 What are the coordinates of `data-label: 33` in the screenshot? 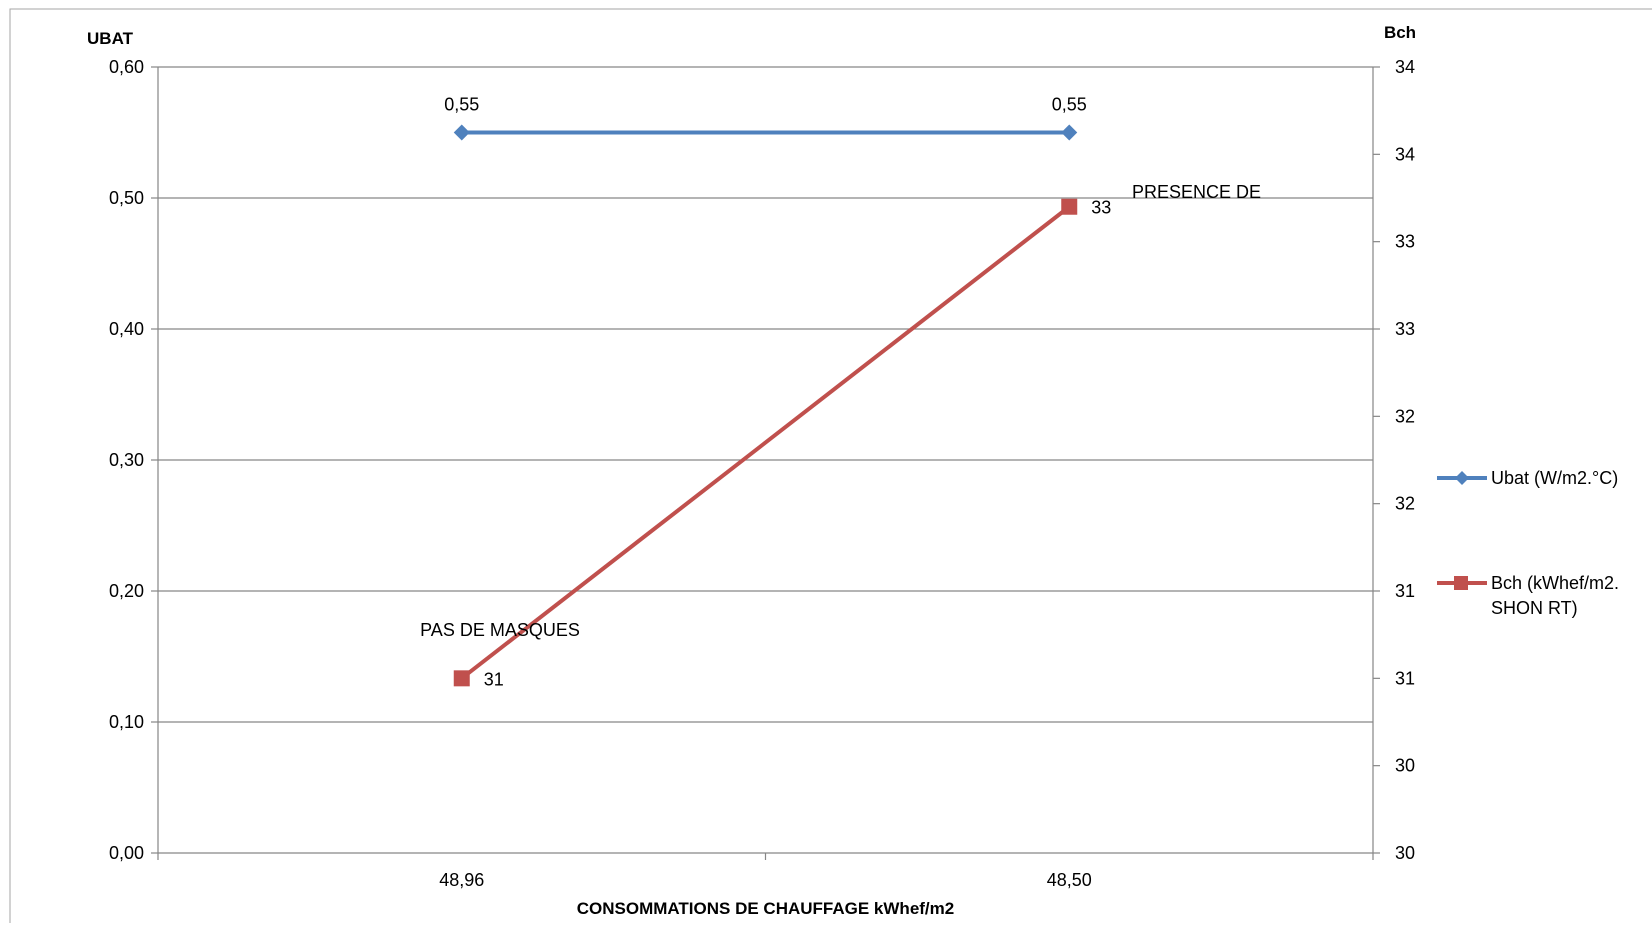 It's located at (1101, 208).